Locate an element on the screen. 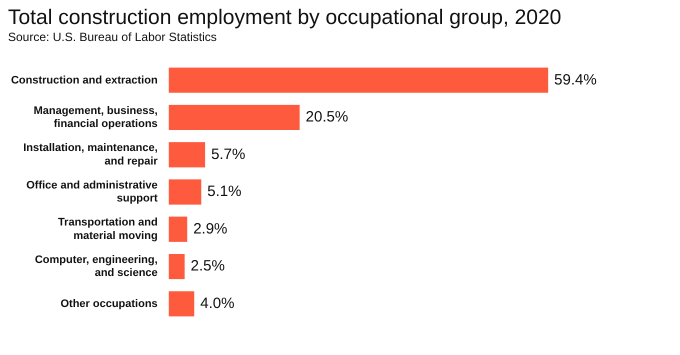  data-label: 4.0% is located at coordinates (217, 303).